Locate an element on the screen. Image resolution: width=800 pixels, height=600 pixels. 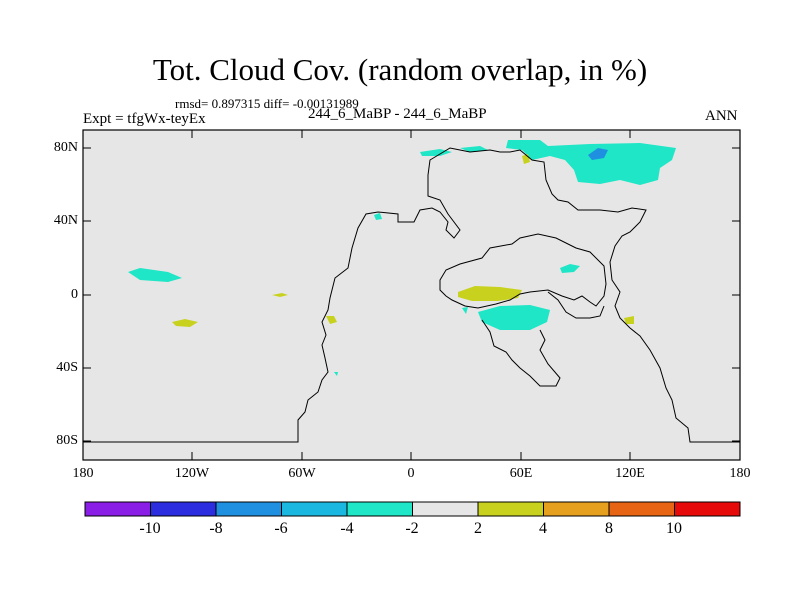
experiment-label: Expt = tfgWx-teyEx is located at coordinates (144, 119).